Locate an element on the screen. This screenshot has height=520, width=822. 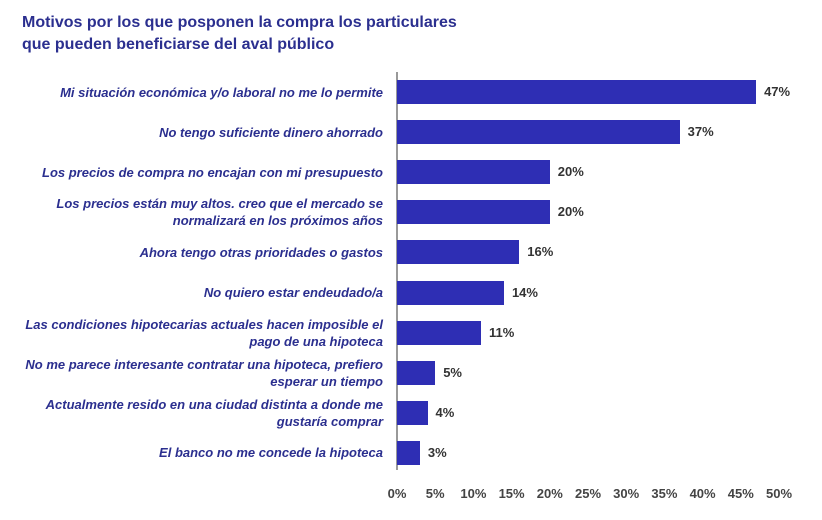
x-tick-label: 25% is located at coordinates (588, 493).